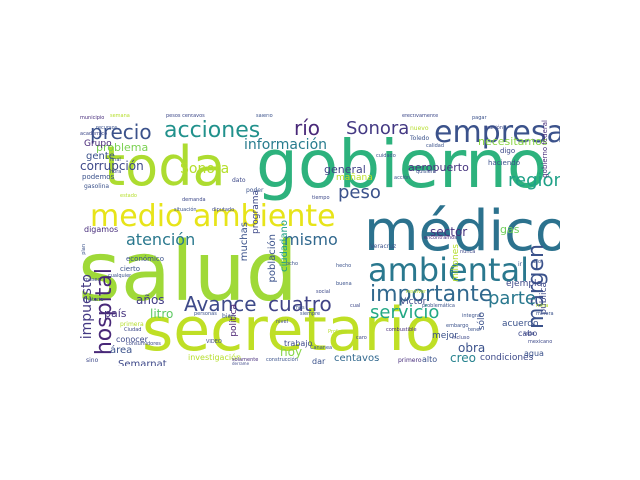  What do you see at coordinates (438, 167) in the screenshot?
I see `word-aeropuerto: aeropuerto` at bounding box center [438, 167].